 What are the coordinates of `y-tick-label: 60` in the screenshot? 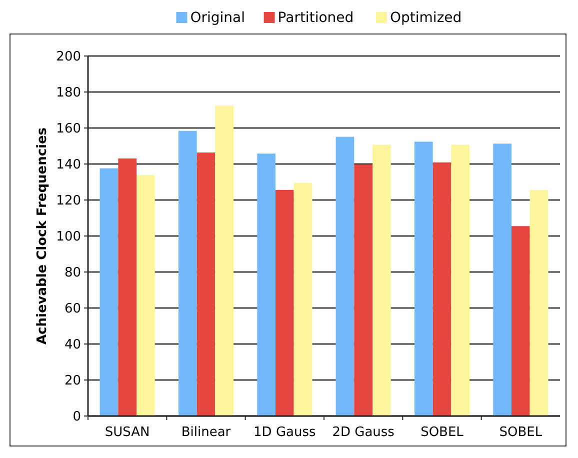 It's located at (72, 309).